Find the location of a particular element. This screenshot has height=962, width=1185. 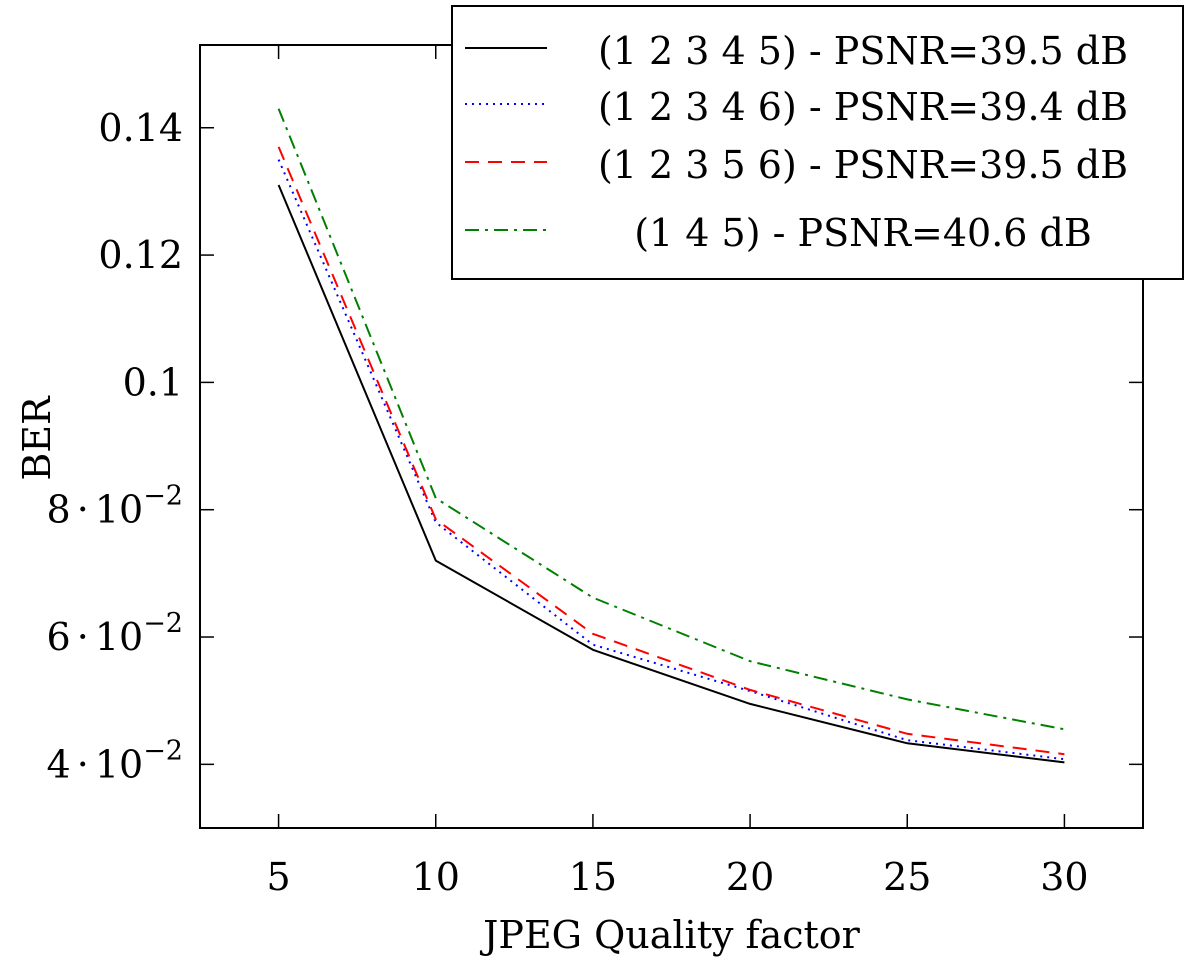

y-tick-label: 6 · 10⁻² is located at coordinates (115, 633).